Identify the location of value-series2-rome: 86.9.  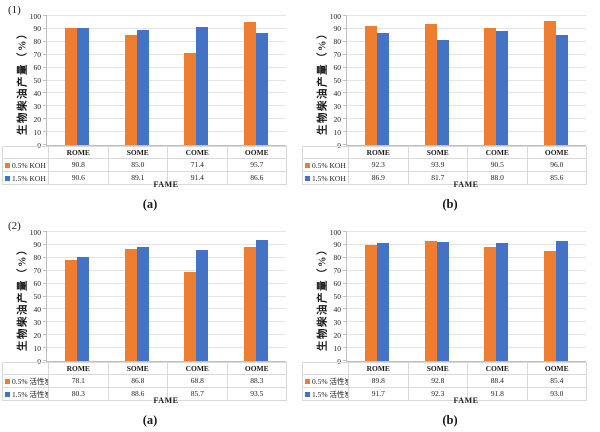
(378, 177).